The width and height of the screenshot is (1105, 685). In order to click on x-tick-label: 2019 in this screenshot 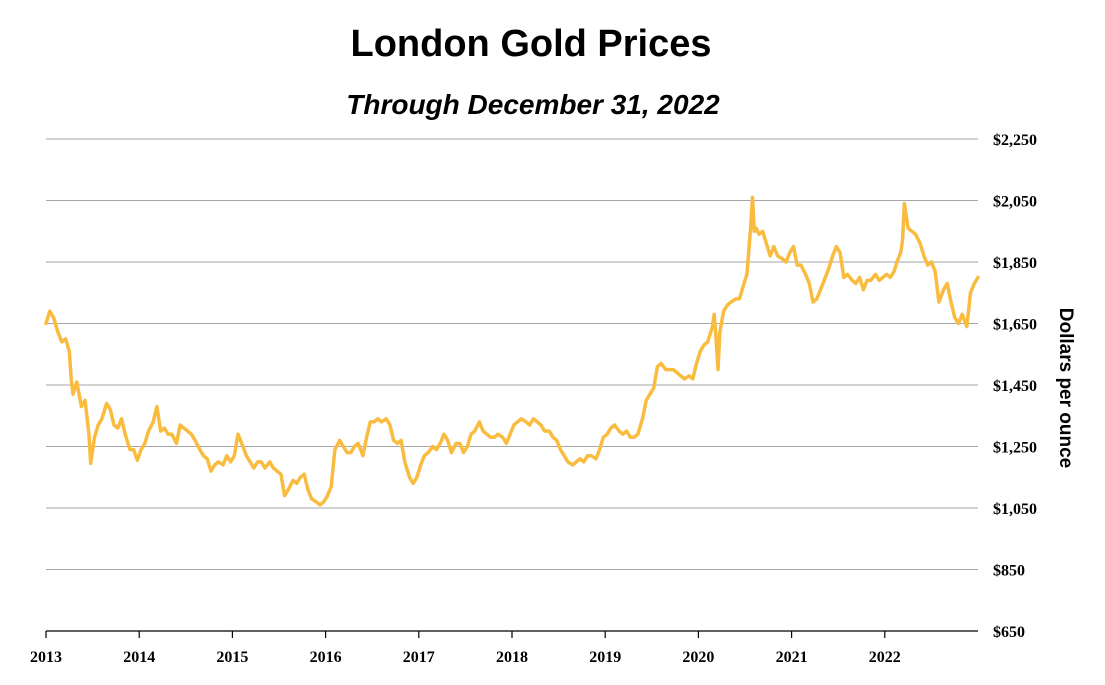, I will do `click(605, 657)`.